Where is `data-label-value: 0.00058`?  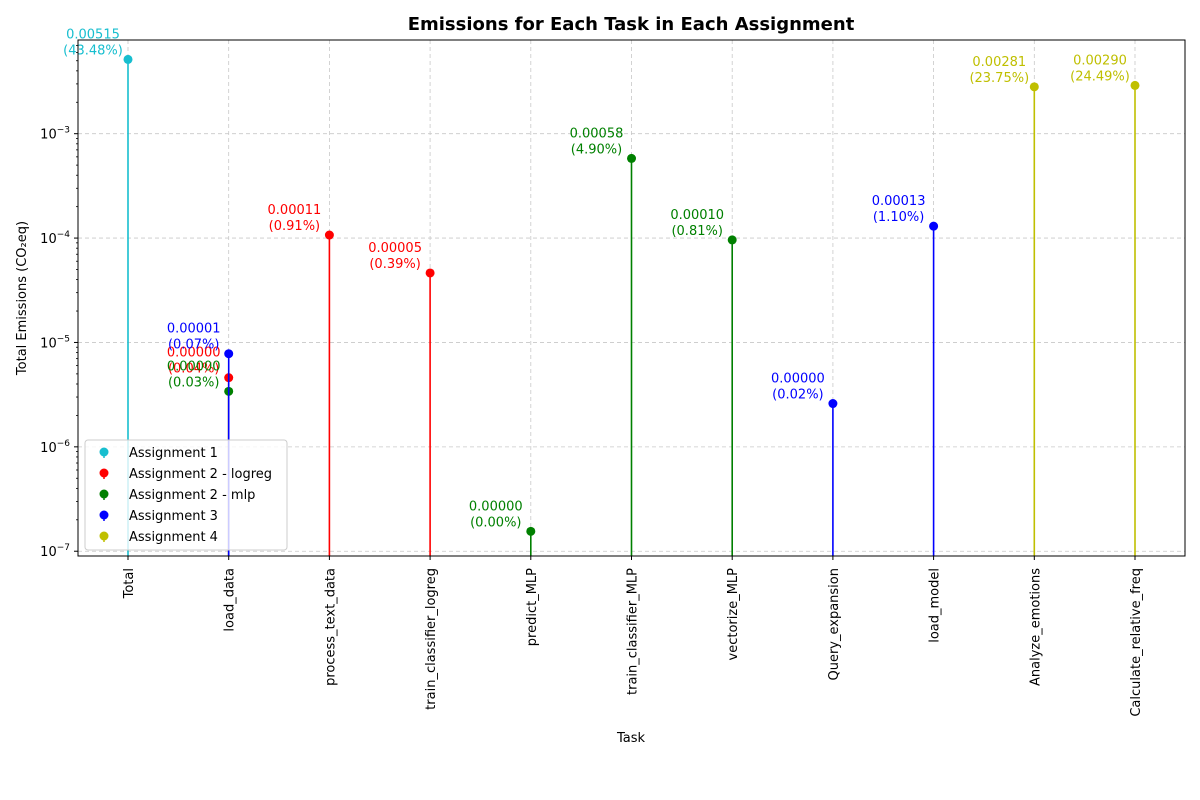 data-label-value: 0.00058 is located at coordinates (597, 133).